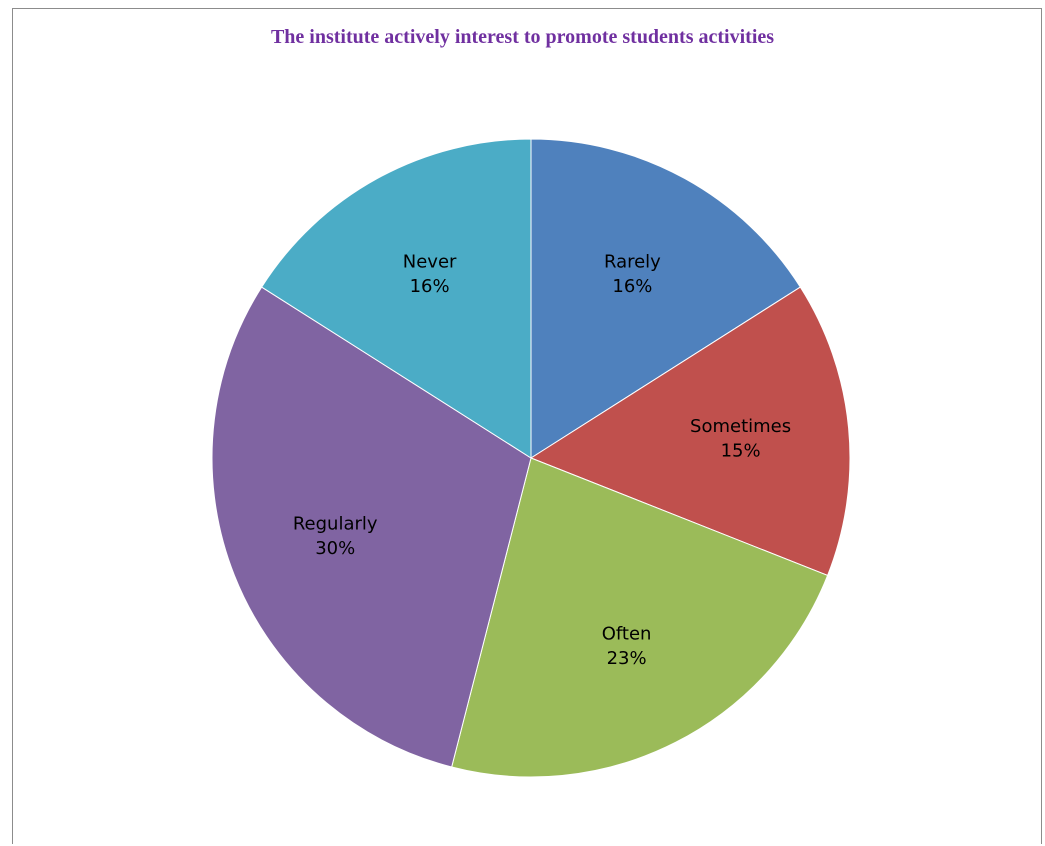 Image resolution: width=1045 pixels, height=846 pixels. Describe the element at coordinates (430, 262) in the screenshot. I see `slice-category-label: Never` at that location.